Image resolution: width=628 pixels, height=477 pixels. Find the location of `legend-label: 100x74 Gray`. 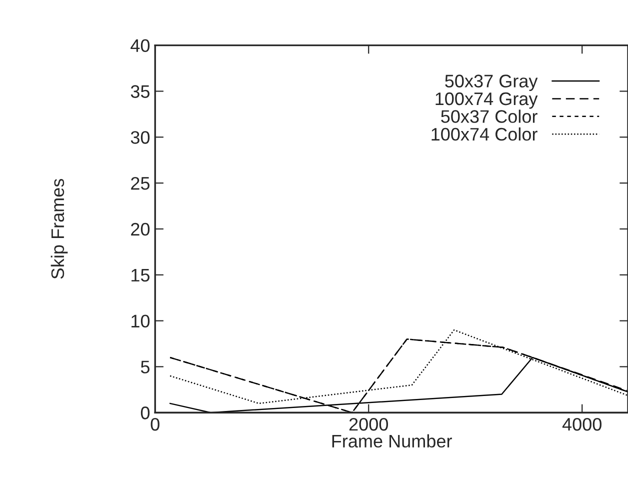

legend-label: 100x74 Gray is located at coordinates (487, 100).